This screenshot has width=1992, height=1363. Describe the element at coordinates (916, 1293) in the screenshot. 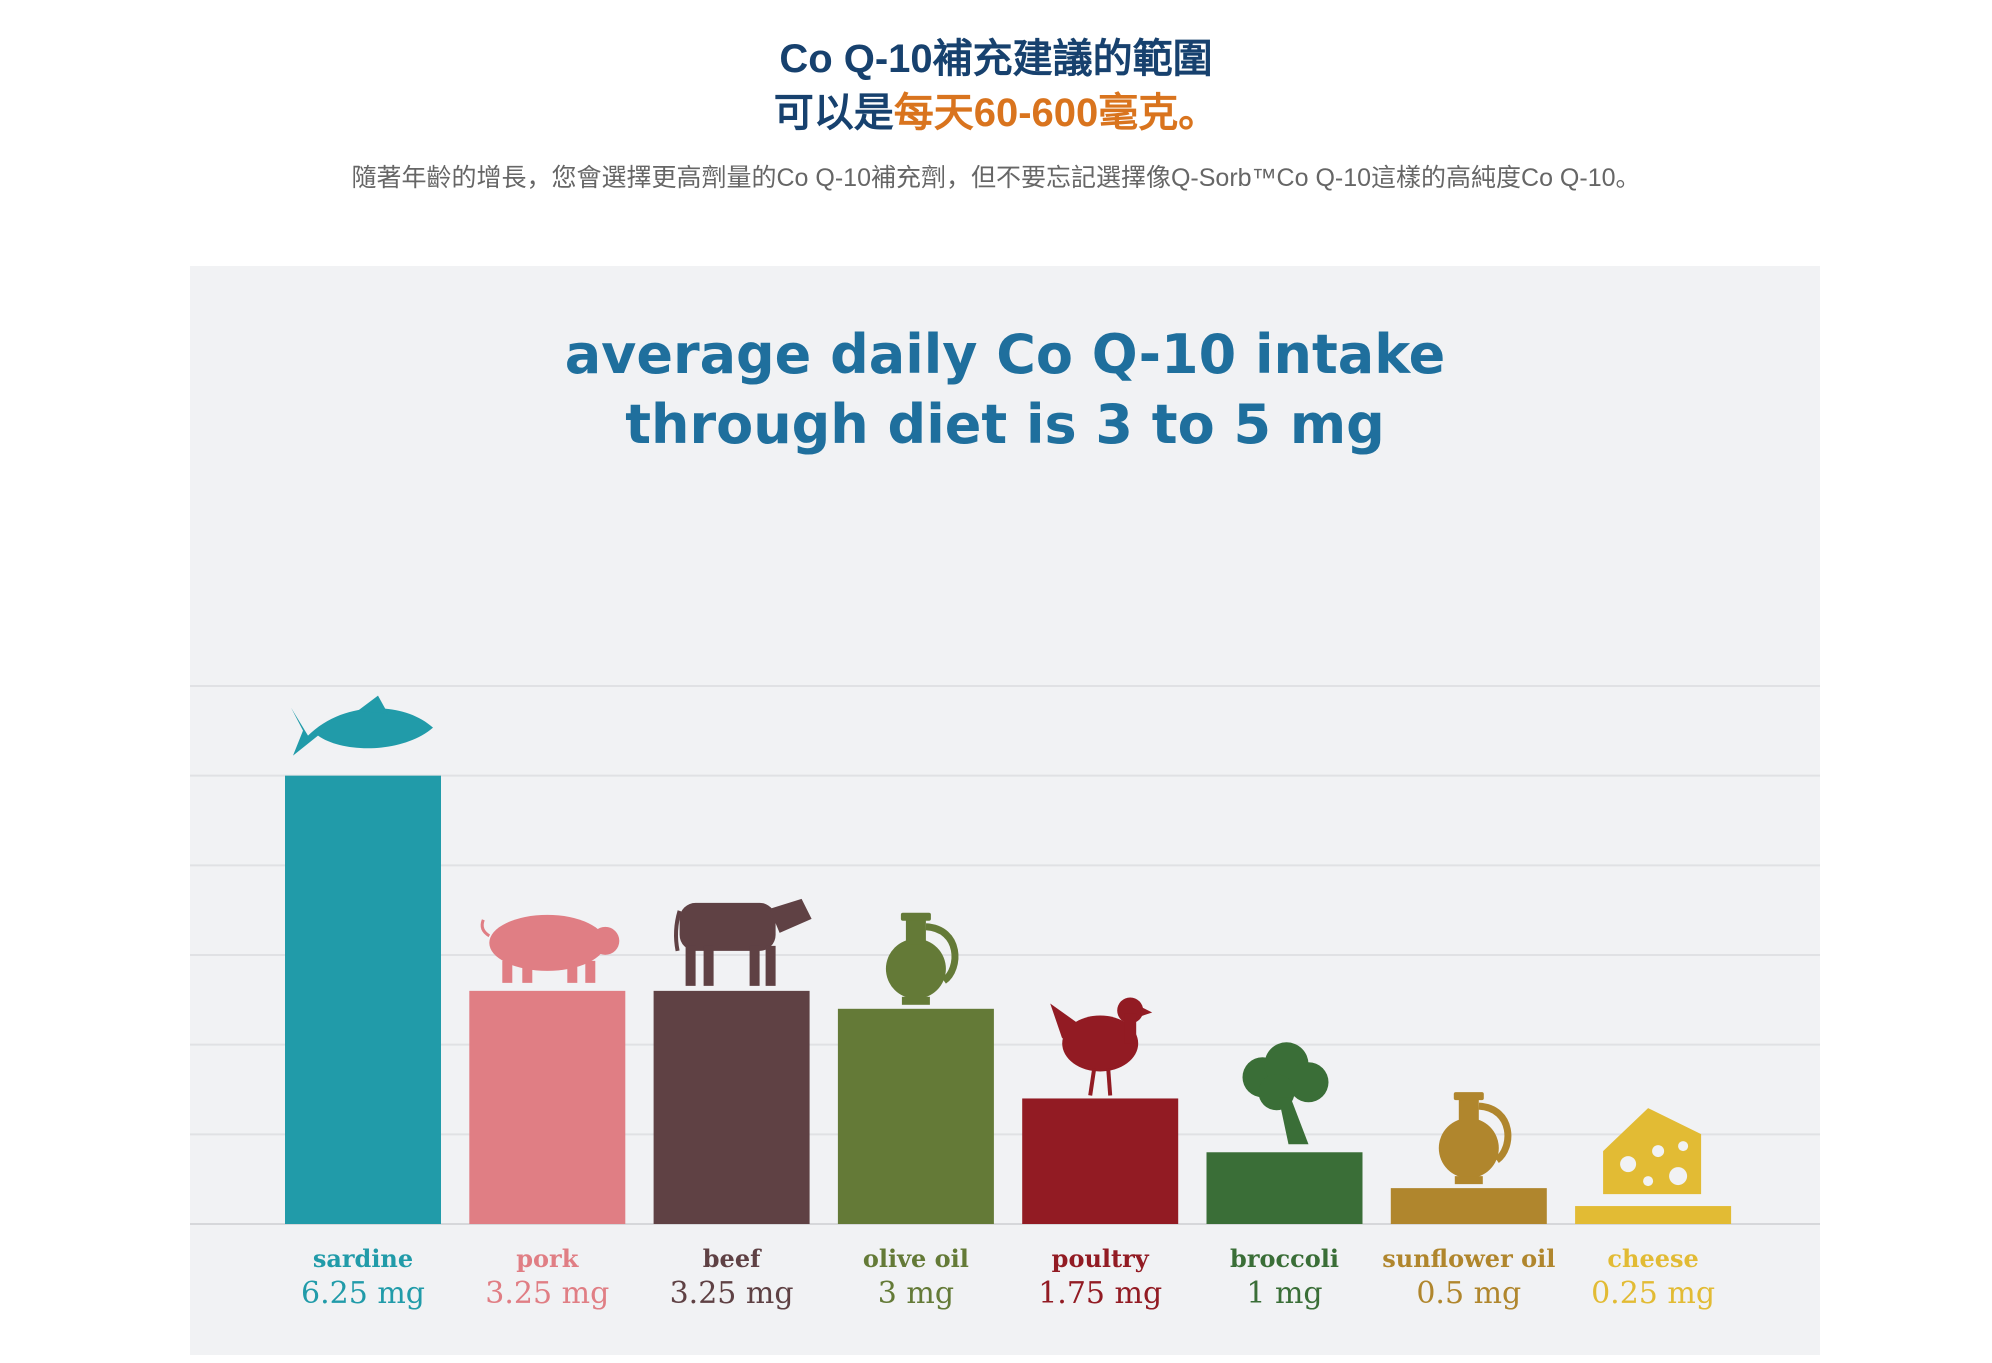

I see `value-label: 3 mg` at that location.